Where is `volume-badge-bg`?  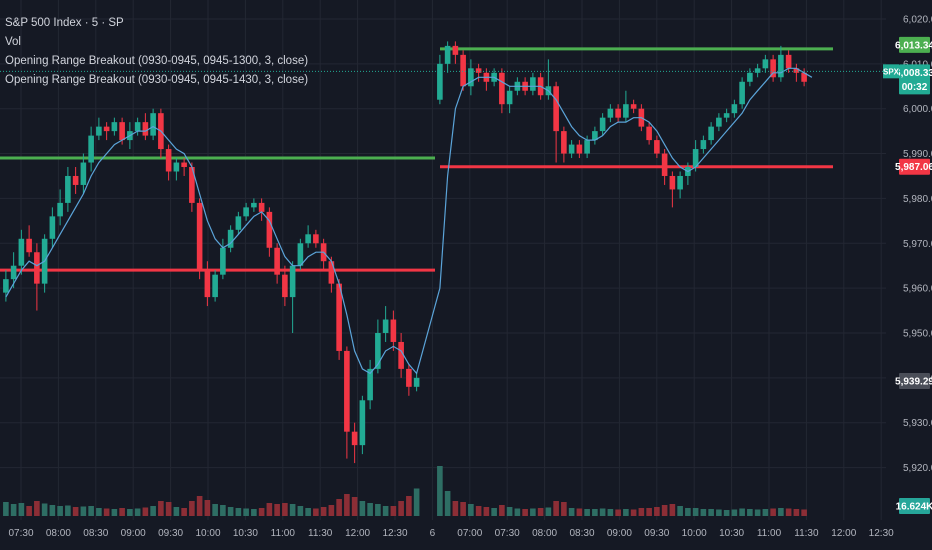 volume-badge-bg is located at coordinates (914, 506).